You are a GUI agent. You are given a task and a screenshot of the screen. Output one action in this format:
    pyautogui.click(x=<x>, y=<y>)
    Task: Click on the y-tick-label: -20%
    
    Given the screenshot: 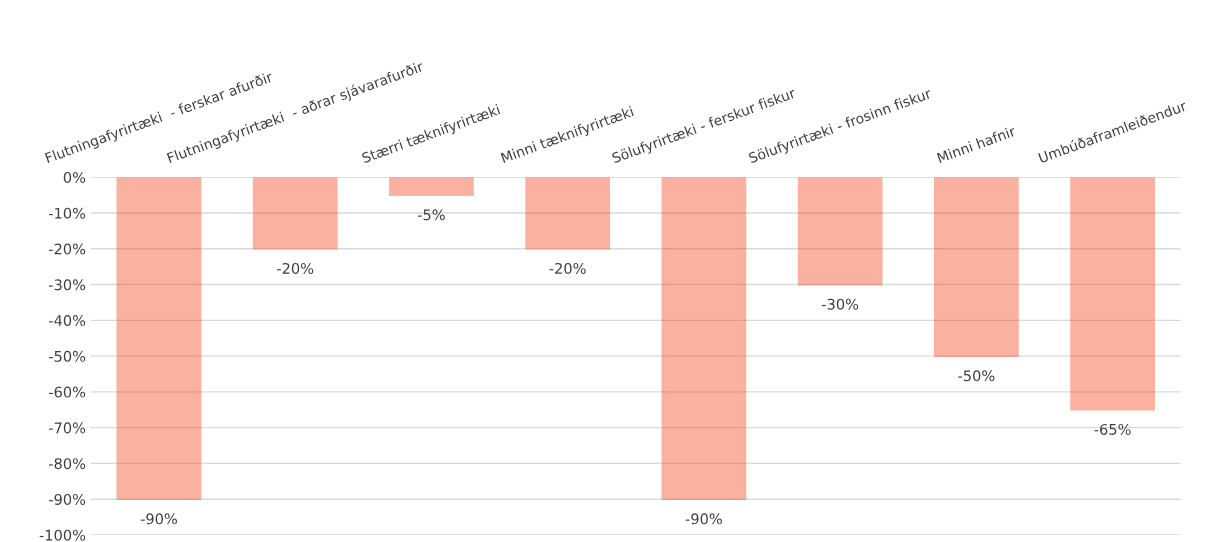 What is the action you would take?
    pyautogui.click(x=67, y=249)
    